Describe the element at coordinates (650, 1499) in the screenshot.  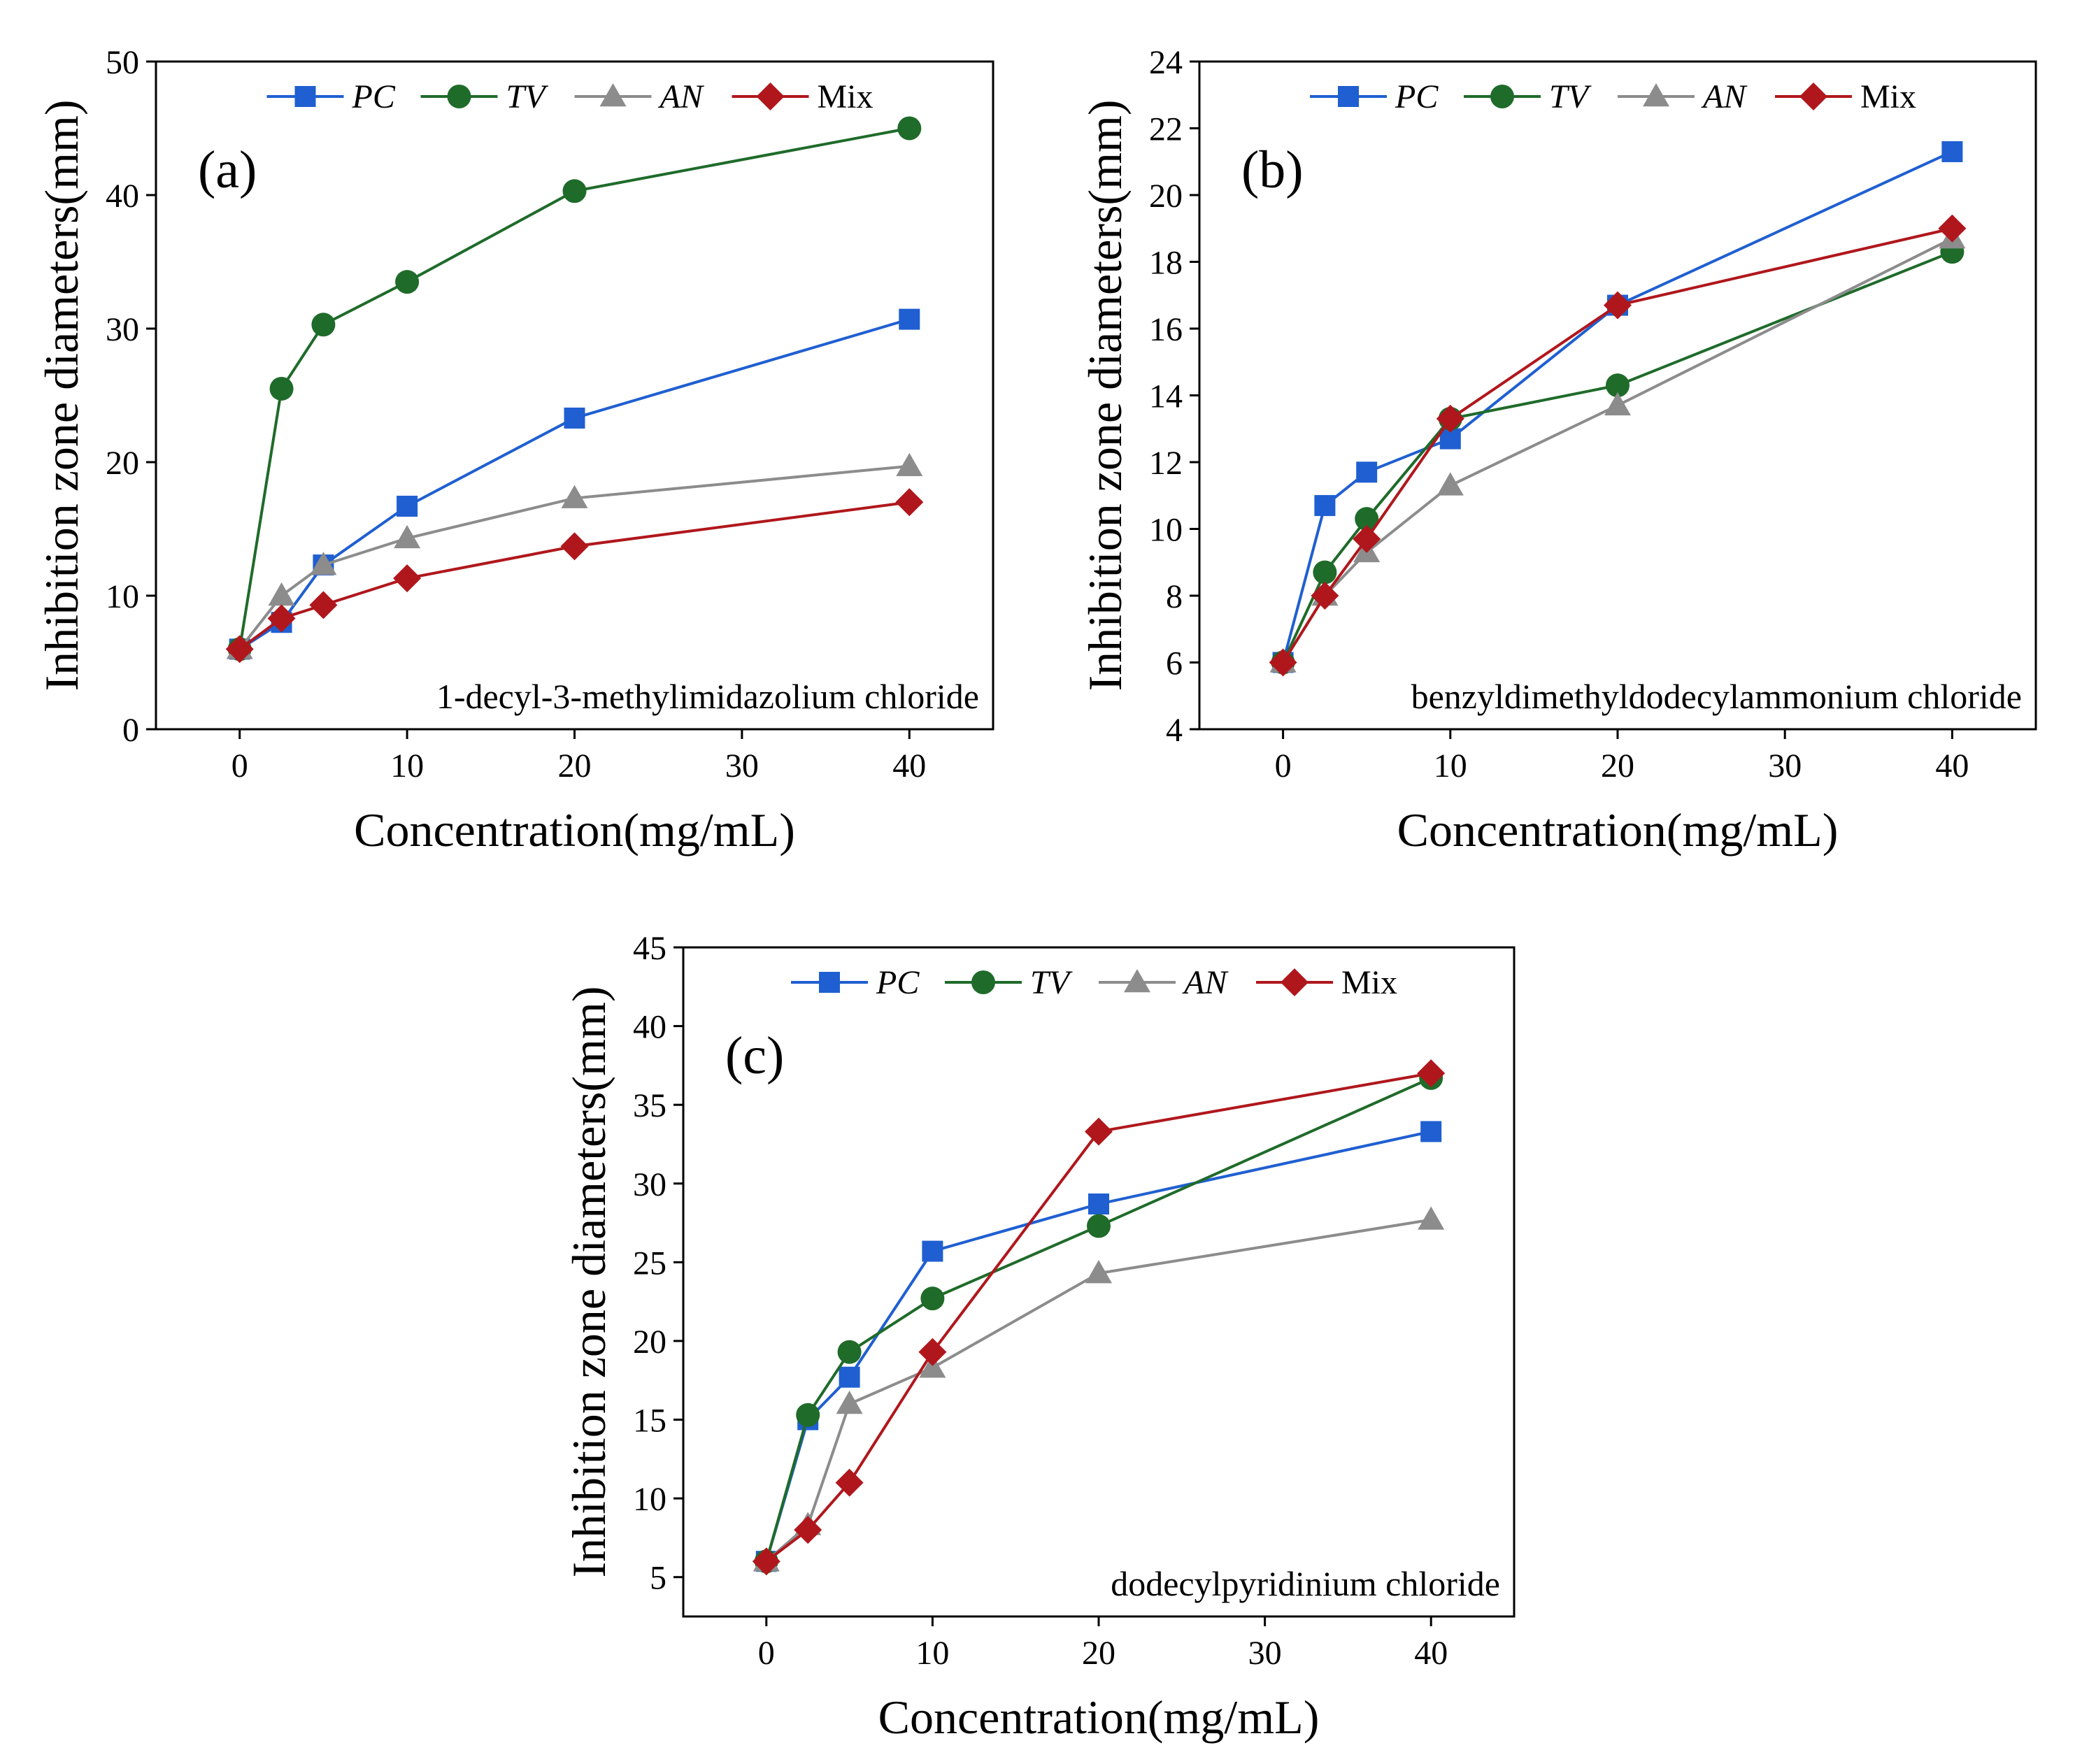
I see `y-tick-label: 10` at that location.